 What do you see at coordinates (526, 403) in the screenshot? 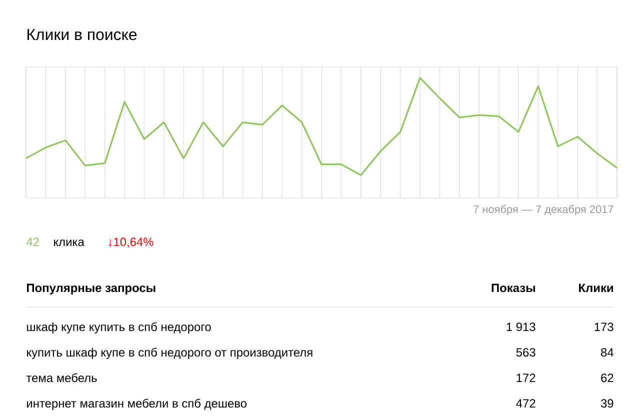
I see `text: 472` at bounding box center [526, 403].